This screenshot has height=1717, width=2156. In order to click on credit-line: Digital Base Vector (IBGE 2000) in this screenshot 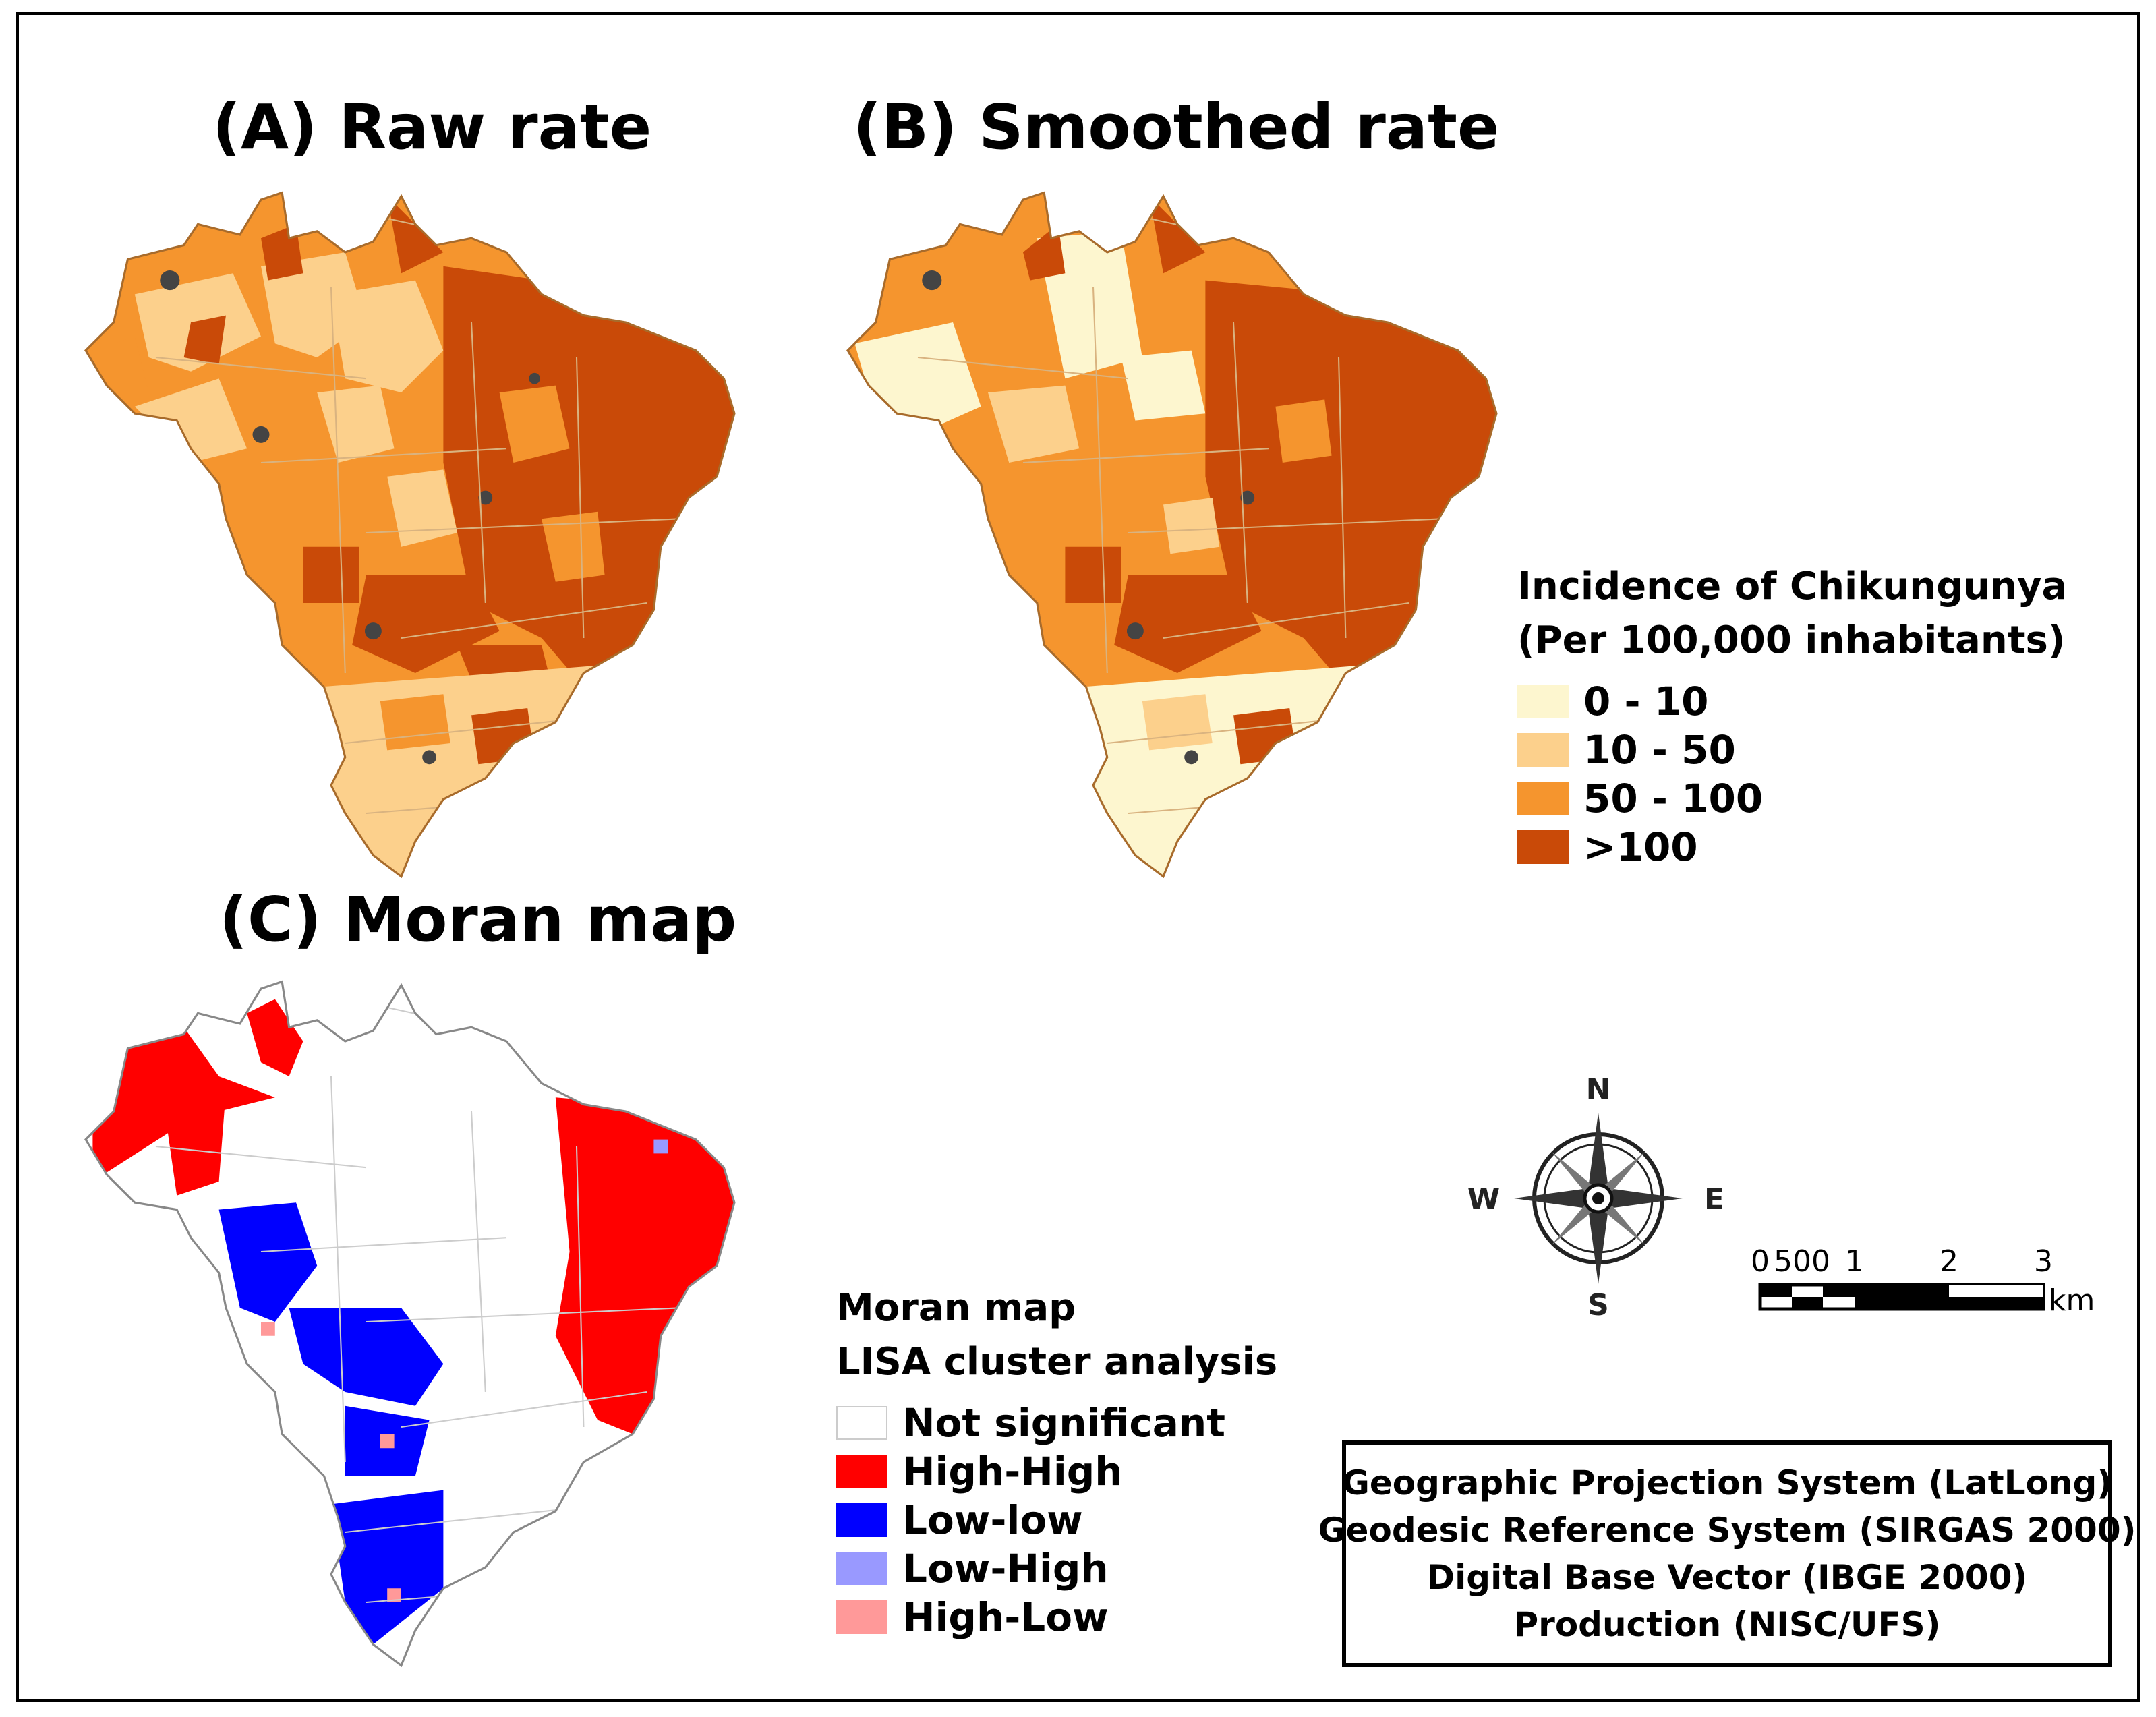, I will do `click(1727, 1577)`.